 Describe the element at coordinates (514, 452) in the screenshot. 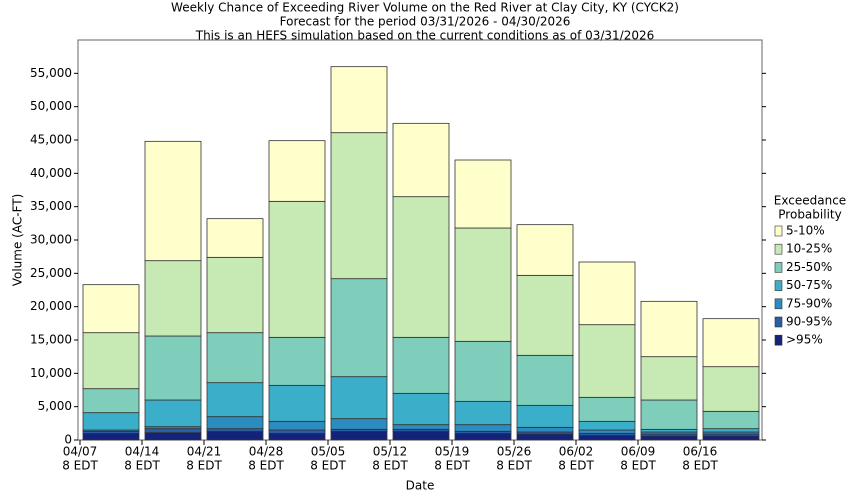

I see `x-tick-label: 05/26` at that location.